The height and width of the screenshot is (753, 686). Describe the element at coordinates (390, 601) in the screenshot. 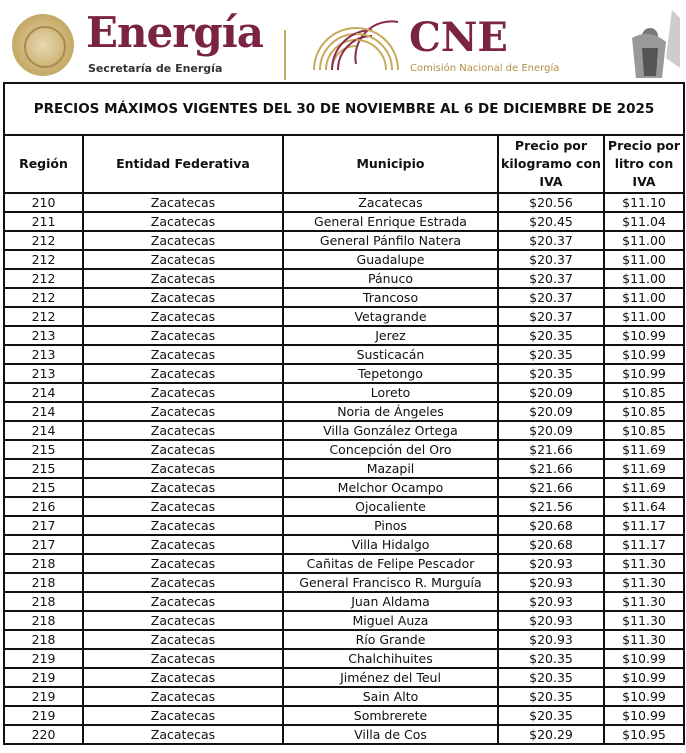

I see `municipio-cell: Juan Aldama` at that location.